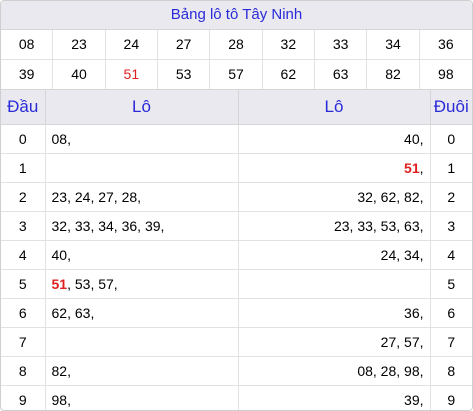  Describe the element at coordinates (79, 45) in the screenshot. I see `number-cell: 23` at that location.